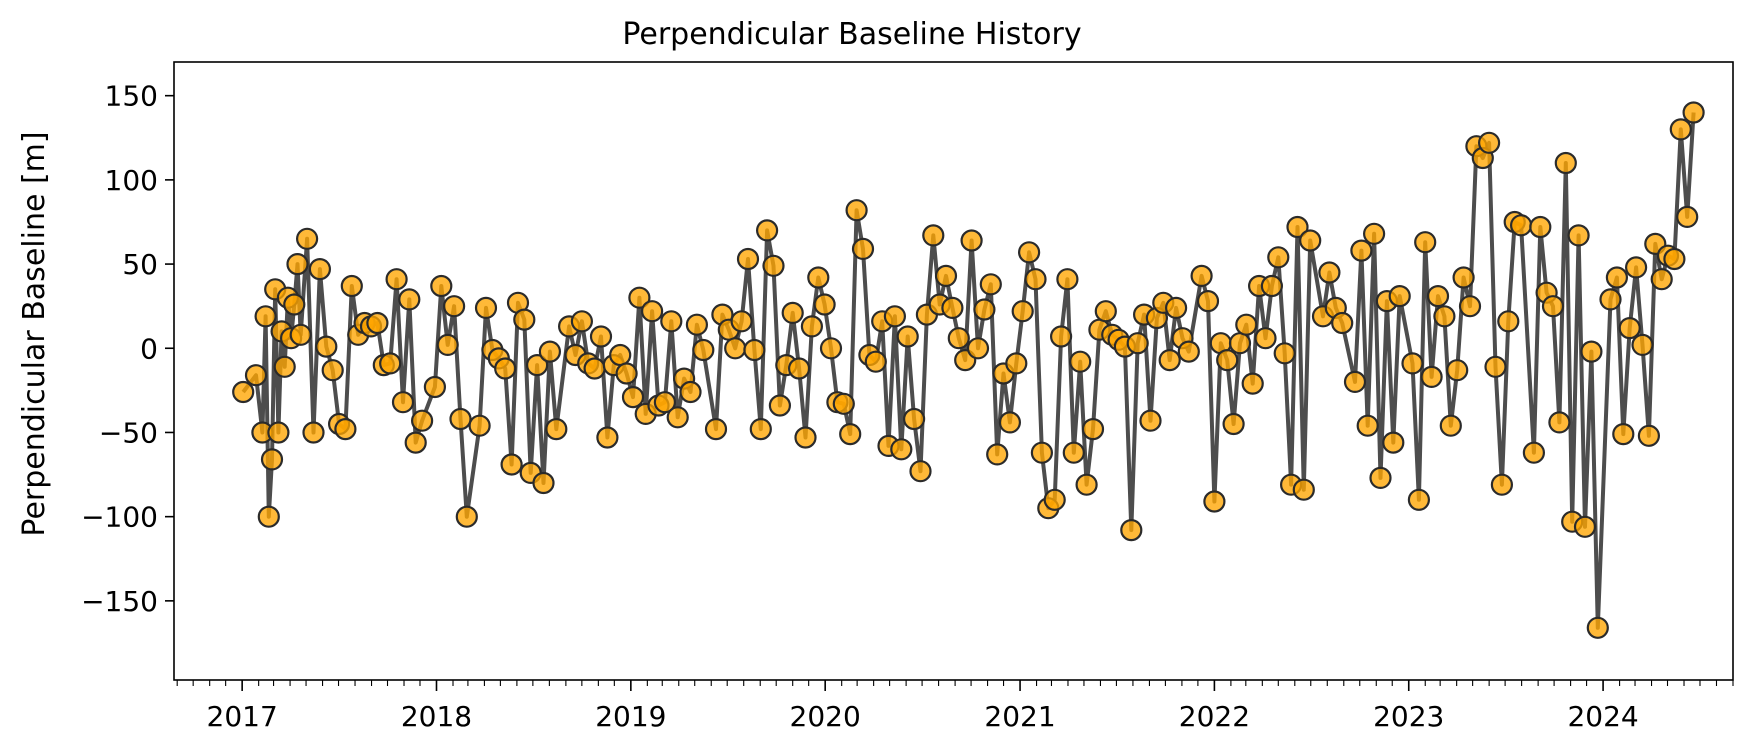 Image resolution: width=1745 pixels, height=750 pixels. What do you see at coordinates (131, 180) in the screenshot?
I see `y-tick-label: 100` at bounding box center [131, 180].